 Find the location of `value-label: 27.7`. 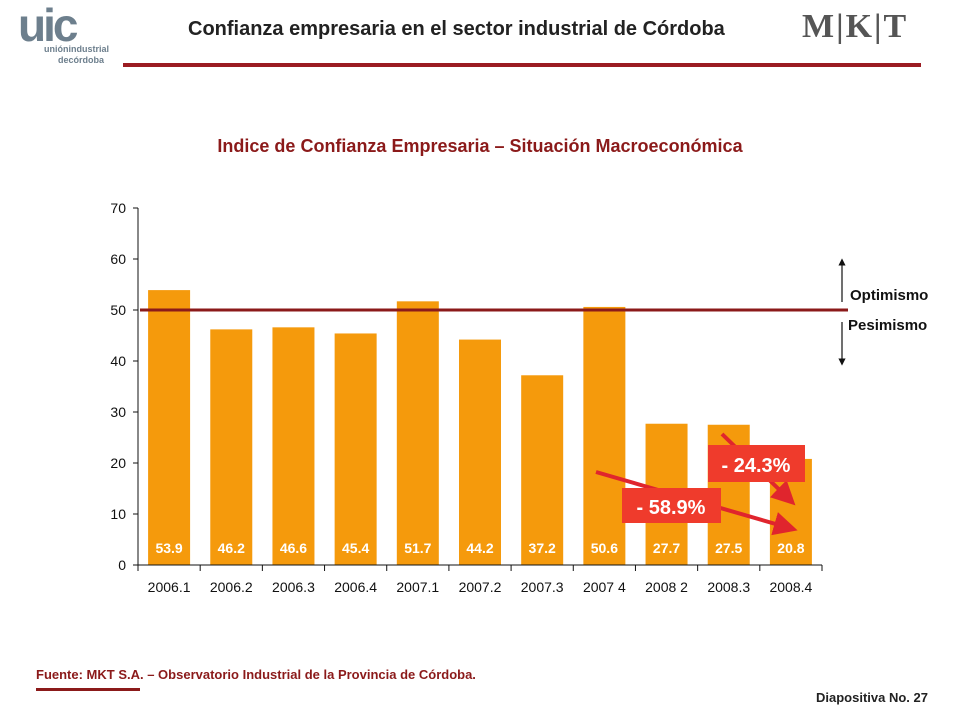

value-label: 27.7 is located at coordinates (666, 548).